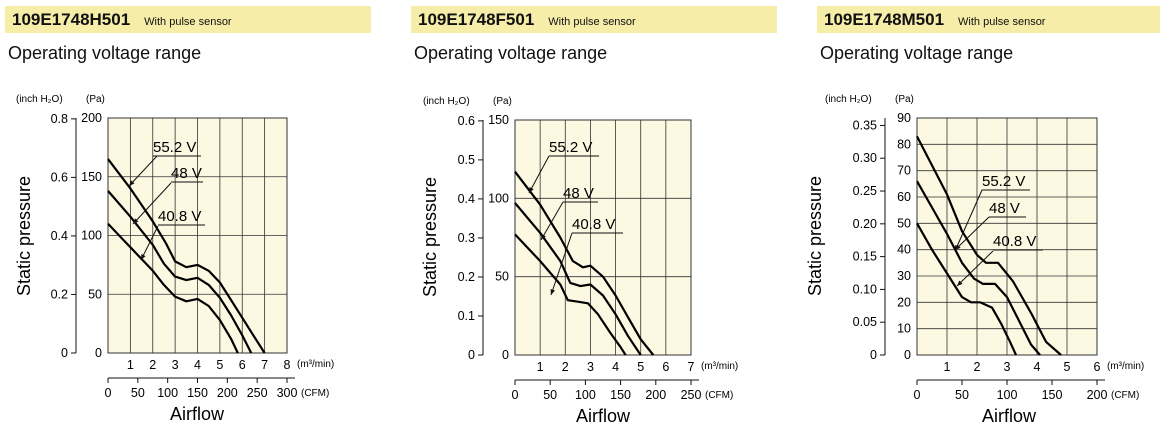 The height and width of the screenshot is (435, 1160). What do you see at coordinates (904, 250) in the screenshot?
I see `pa-tick-label: 40` at bounding box center [904, 250].